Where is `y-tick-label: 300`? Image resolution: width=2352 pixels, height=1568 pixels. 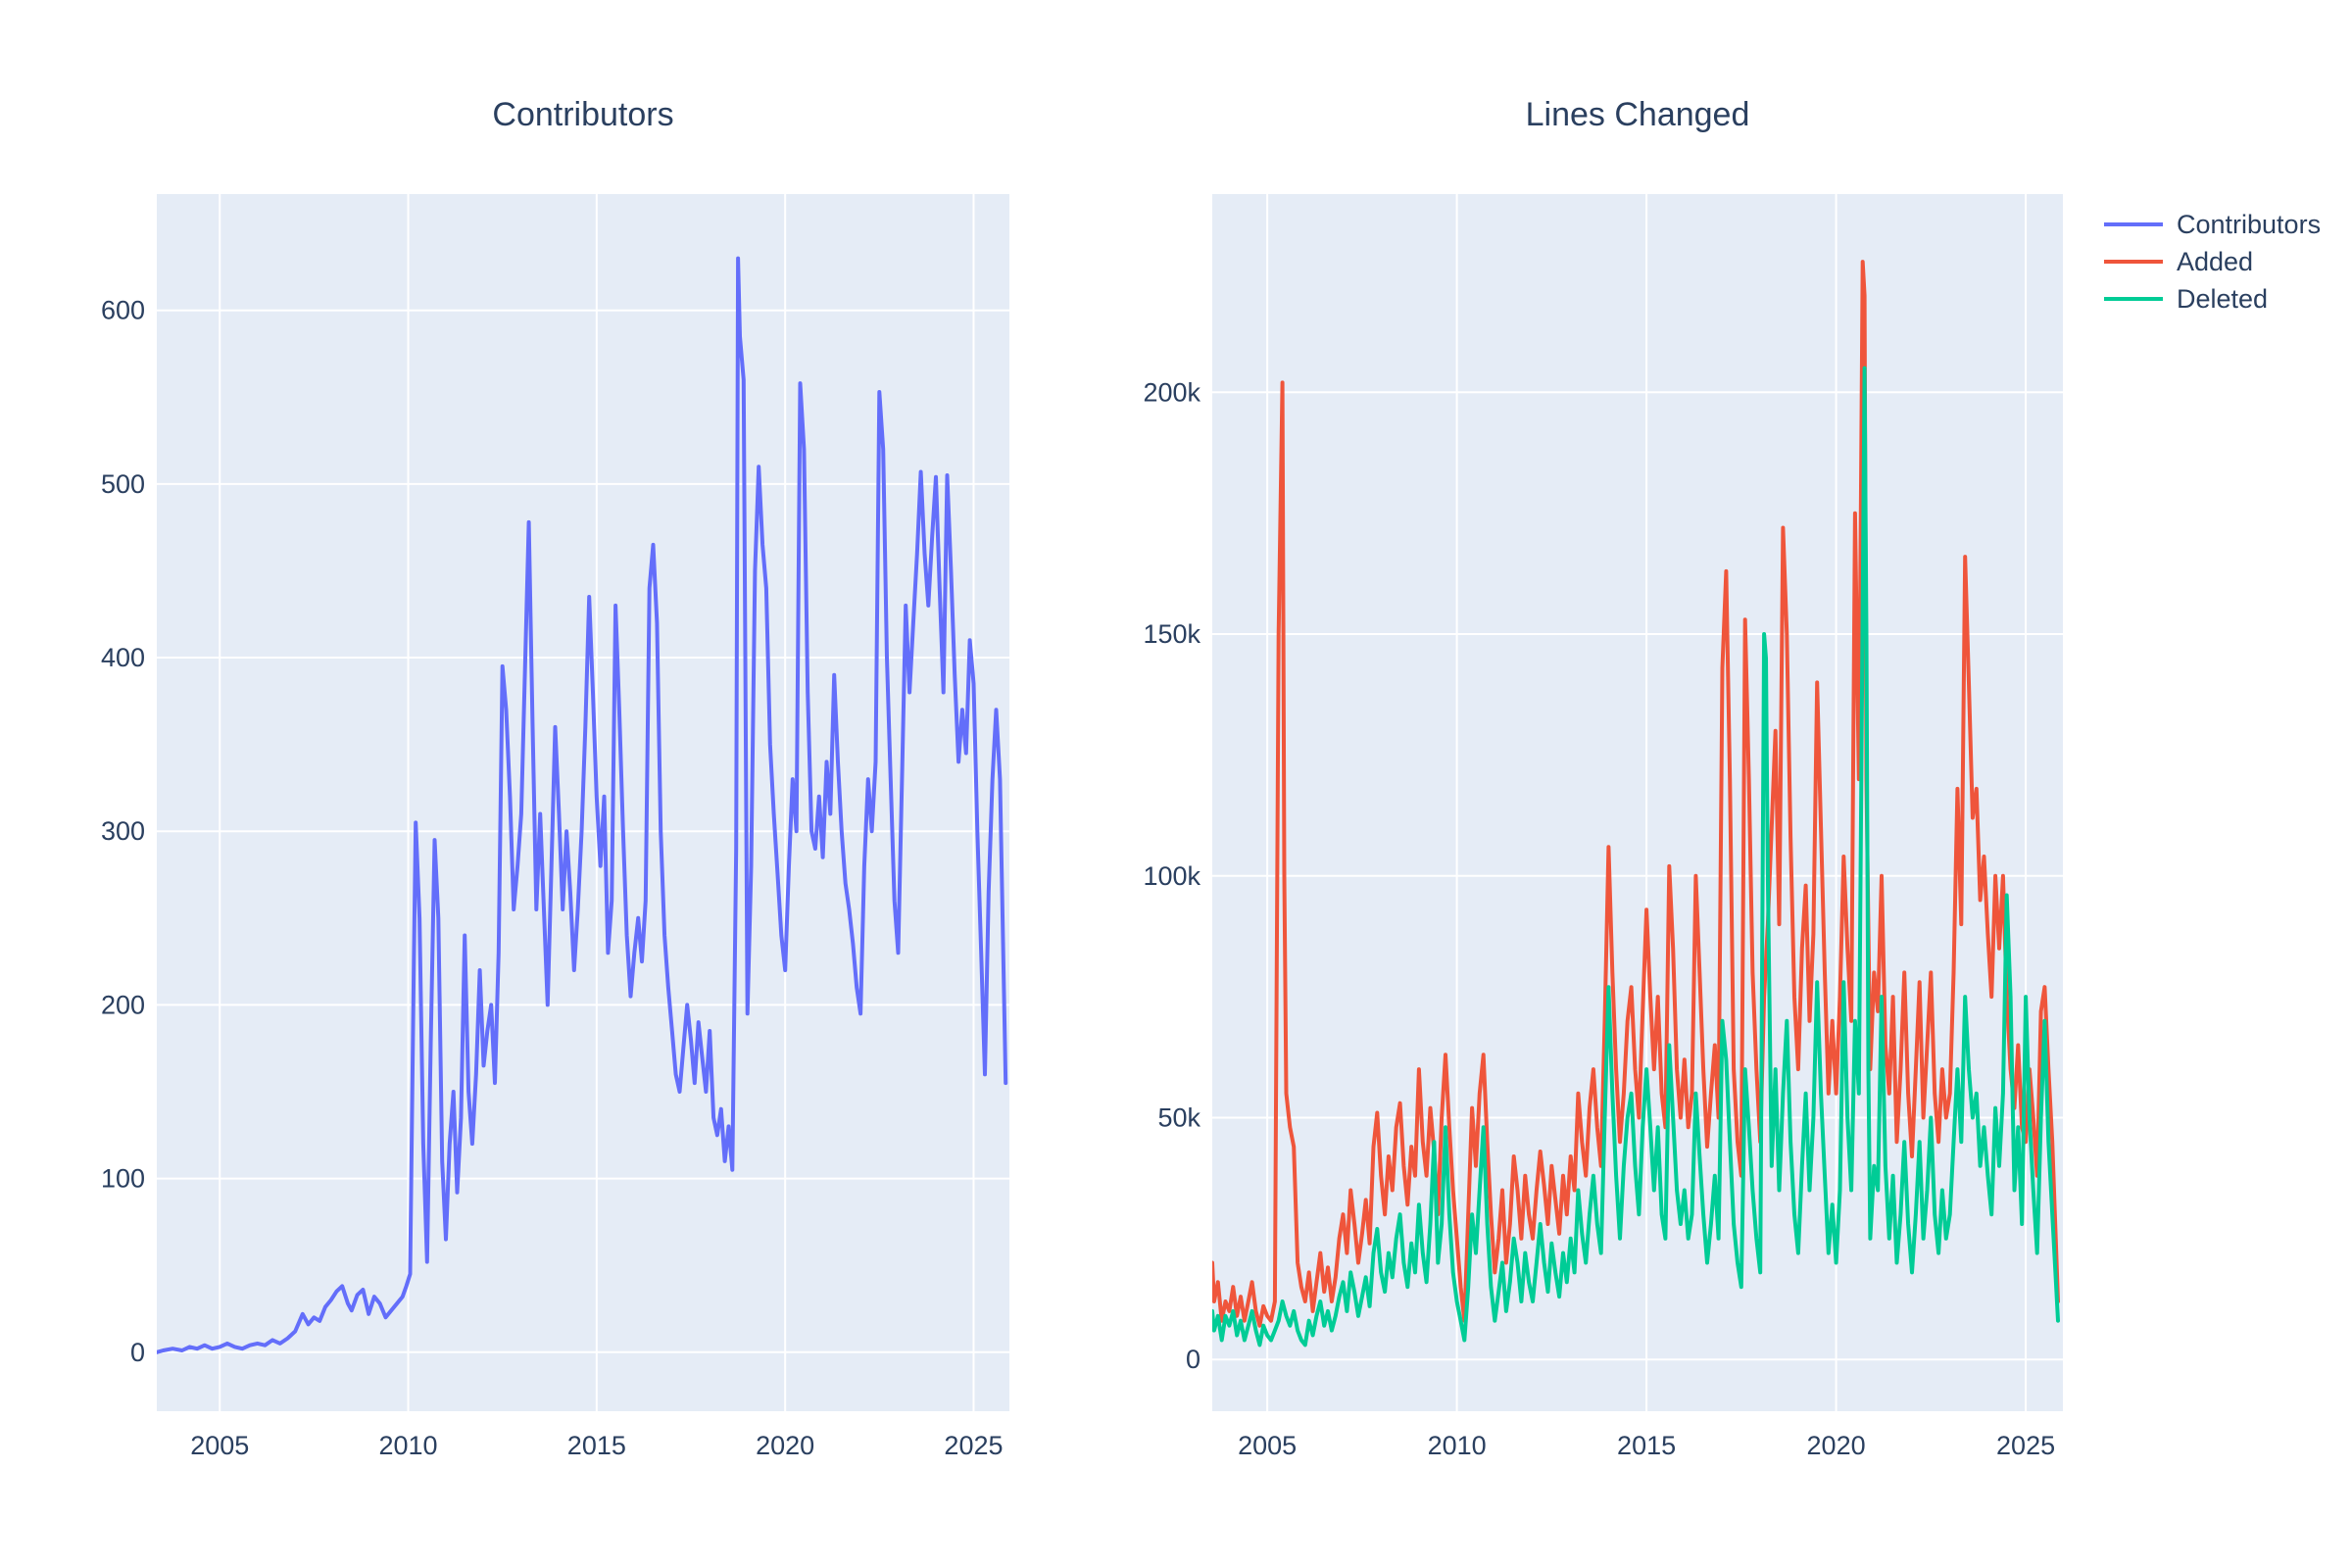
y-tick-label: 300 is located at coordinates (123, 831).